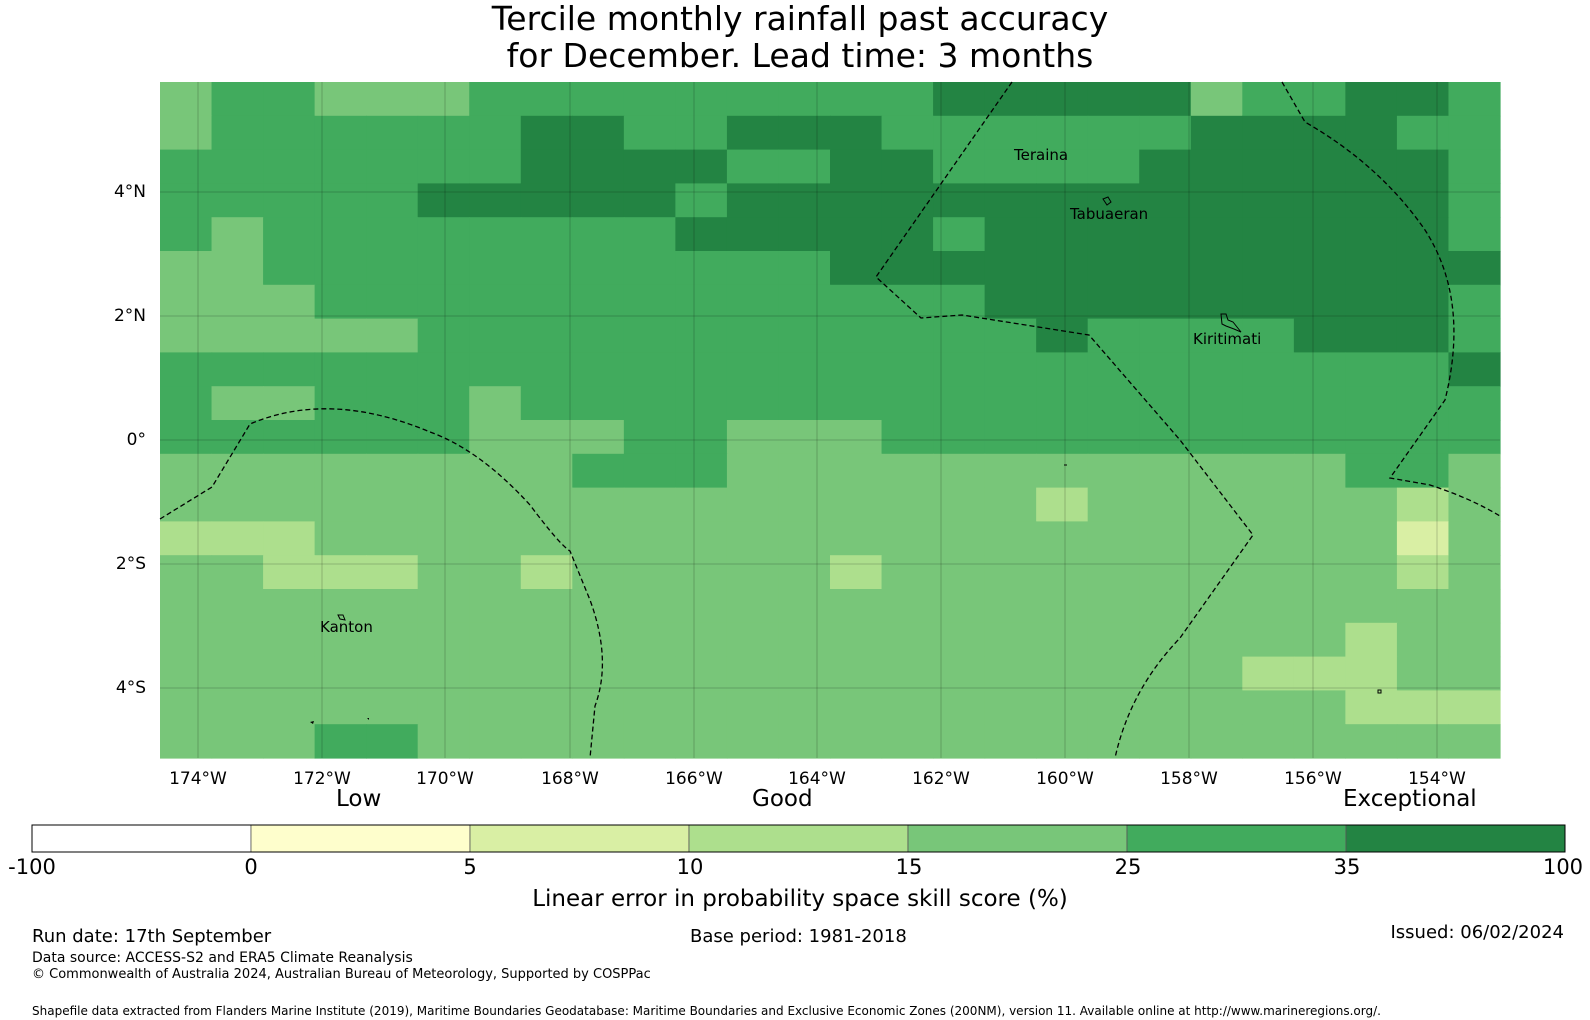 This screenshot has width=1590, height=1020. I want to click on lat-tick-label: 4°N, so click(129, 192).